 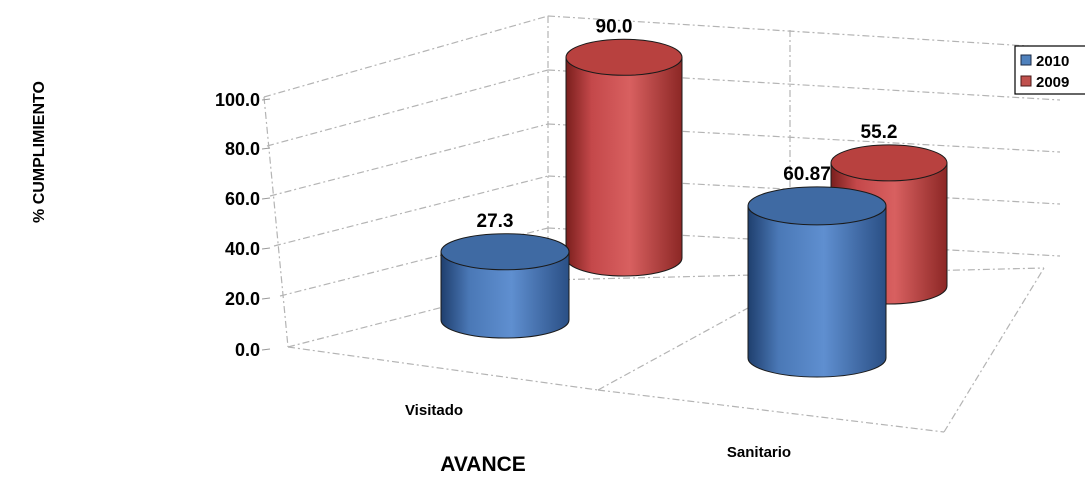 I want to click on bar-sanitario-2010-top, so click(x=817, y=206).